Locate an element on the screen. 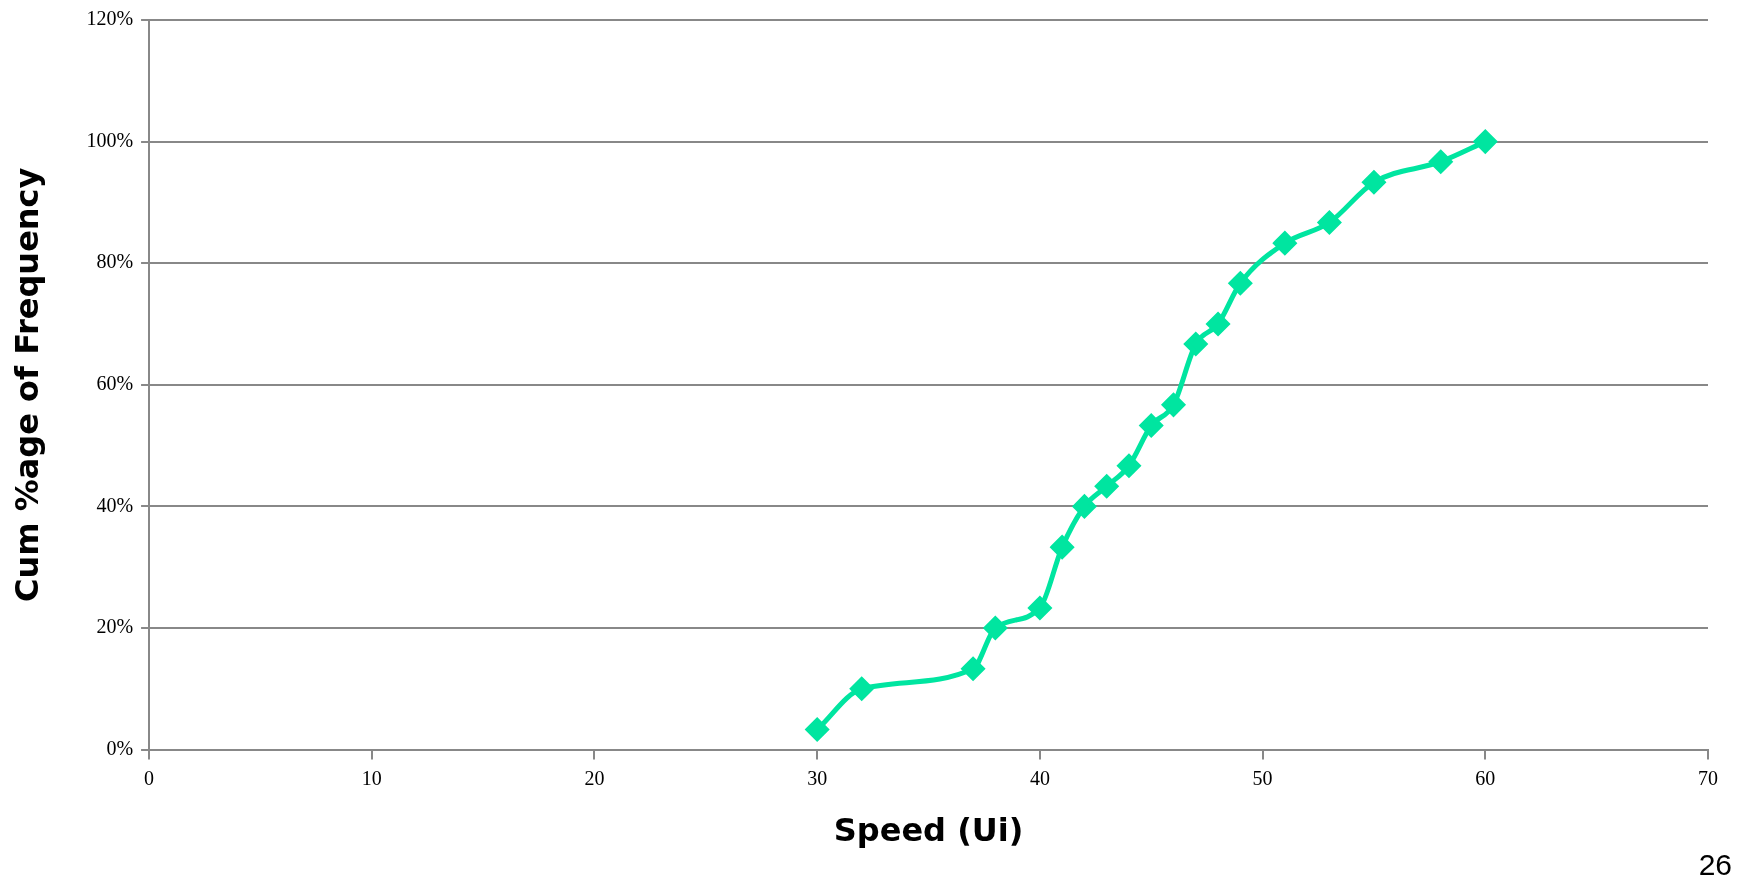 The width and height of the screenshot is (1738, 886). y-axis-title: Cum %age of Frequency is located at coordinates (26, 385).